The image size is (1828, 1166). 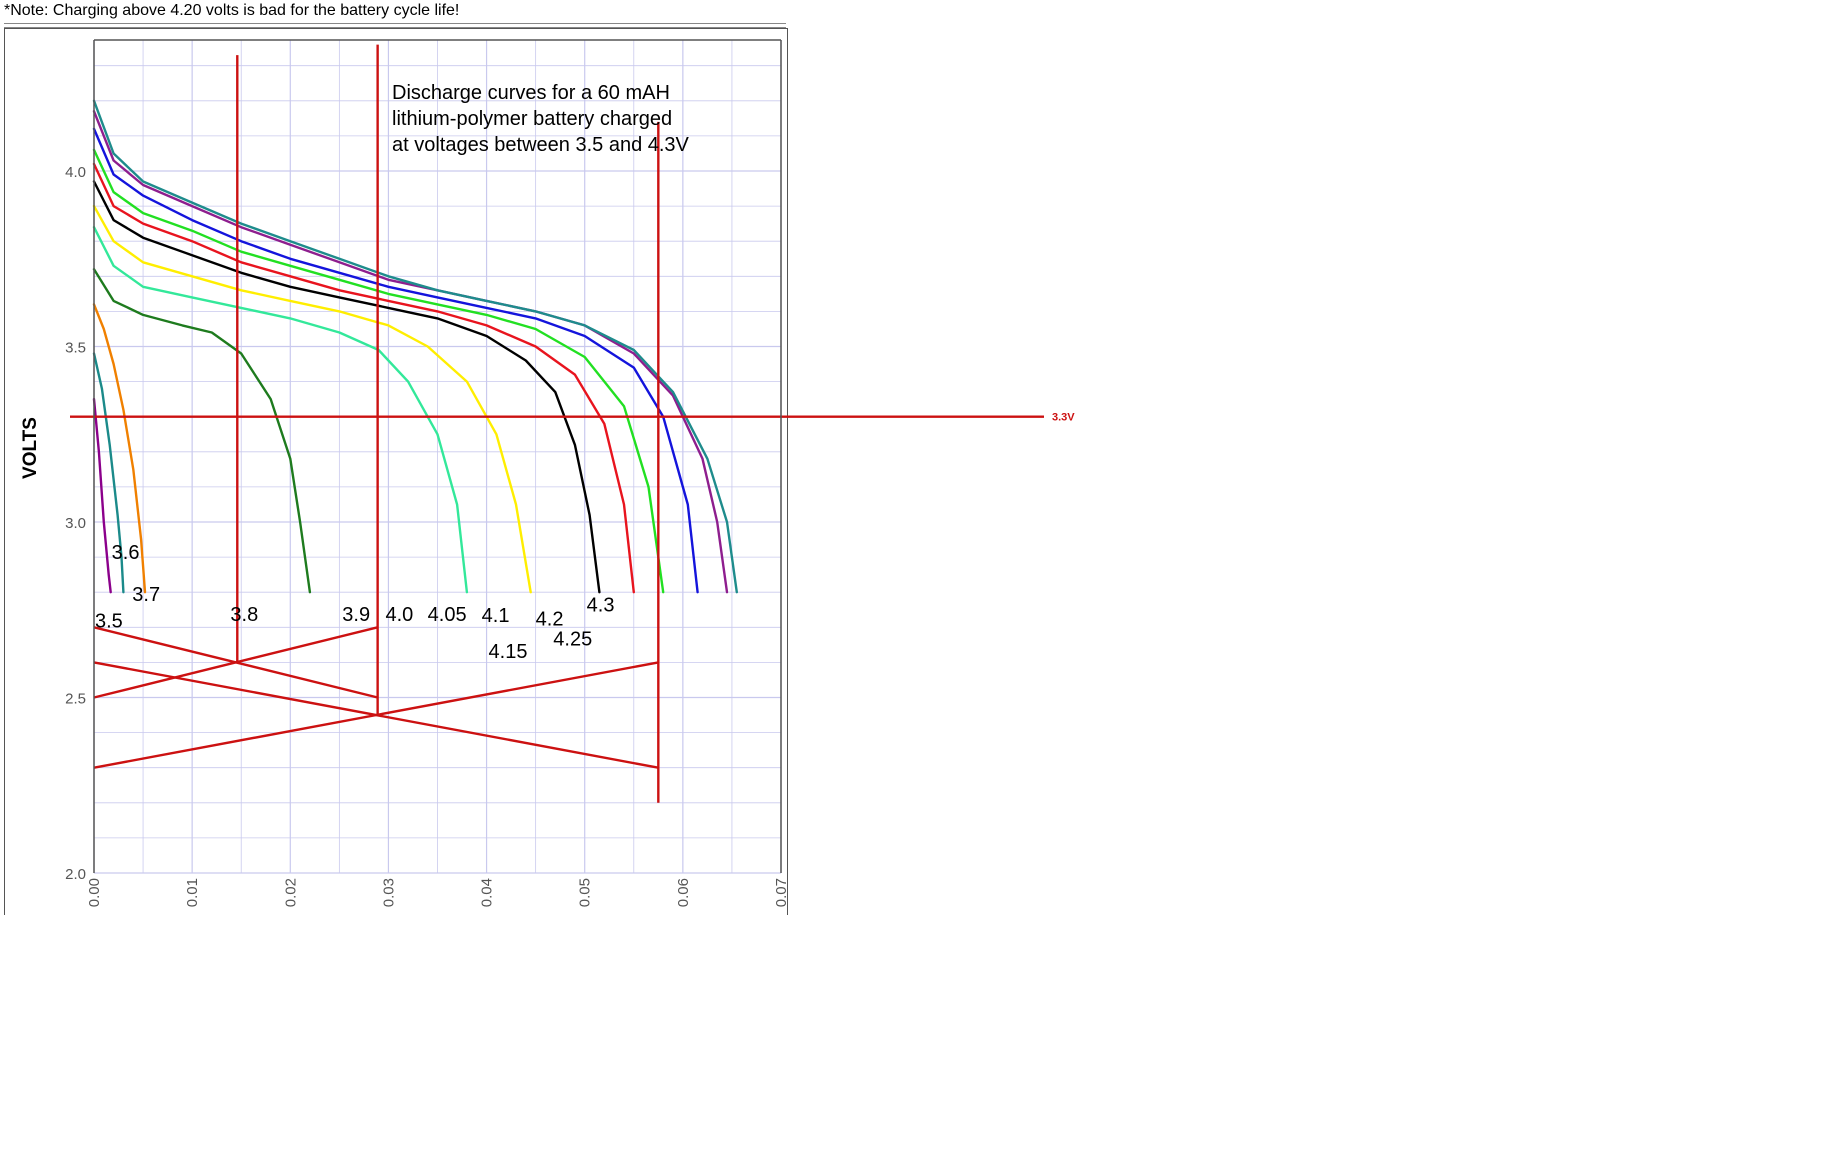 What do you see at coordinates (355, 602) in the screenshot?
I see `curve-labels: 3.5 3.6 3.7 3.8 3.9 4.0 4.05 4.1 4.15 4.24.25 4.3` at bounding box center [355, 602].